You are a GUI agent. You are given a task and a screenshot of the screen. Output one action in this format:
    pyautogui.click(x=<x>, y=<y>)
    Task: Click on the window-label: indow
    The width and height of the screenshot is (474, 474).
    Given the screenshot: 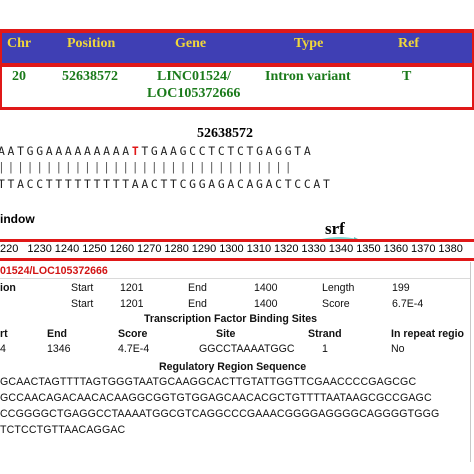 What is the action you would take?
    pyautogui.click(x=17, y=219)
    